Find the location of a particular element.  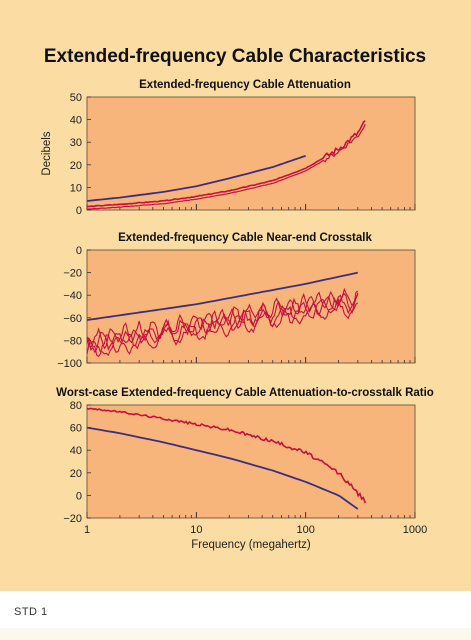

y-tick-label: 60 is located at coordinates (76, 429).